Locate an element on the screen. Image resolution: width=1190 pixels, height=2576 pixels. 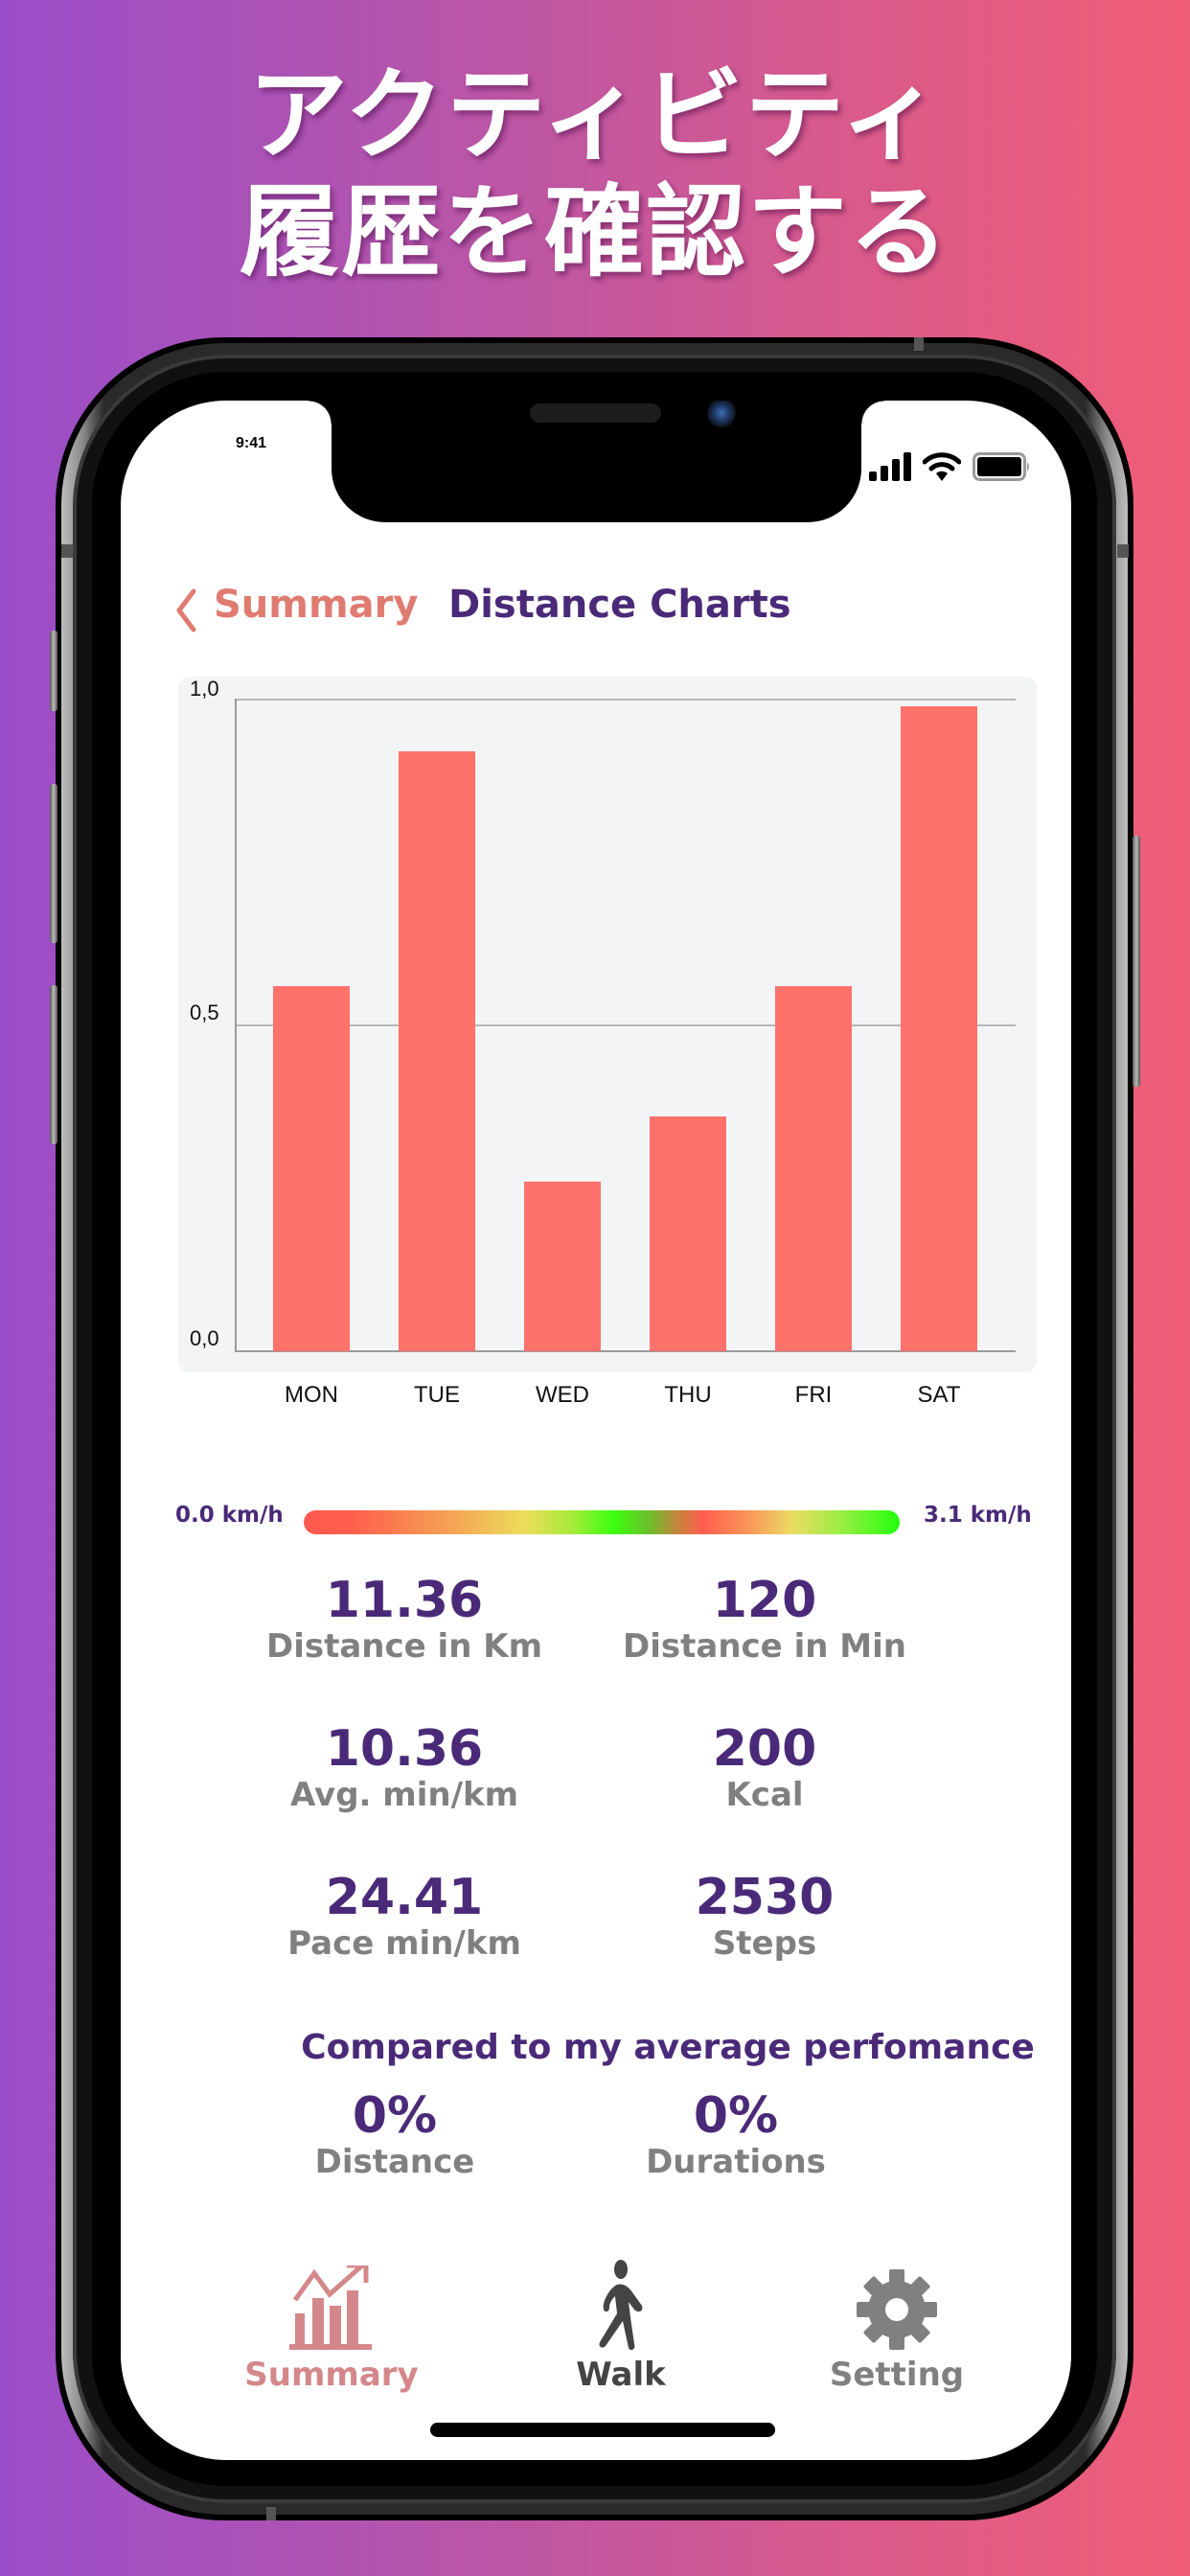
comparison-distance: 0% Distance is located at coordinates (395, 2135).